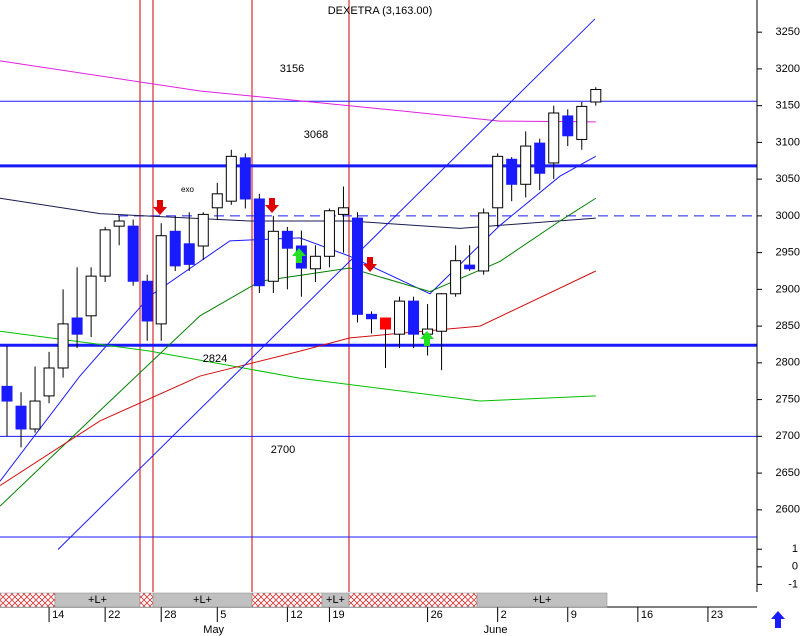 This screenshot has width=804, height=636. What do you see at coordinates (778, 619) in the screenshot?
I see `scroll-up-button` at bounding box center [778, 619].